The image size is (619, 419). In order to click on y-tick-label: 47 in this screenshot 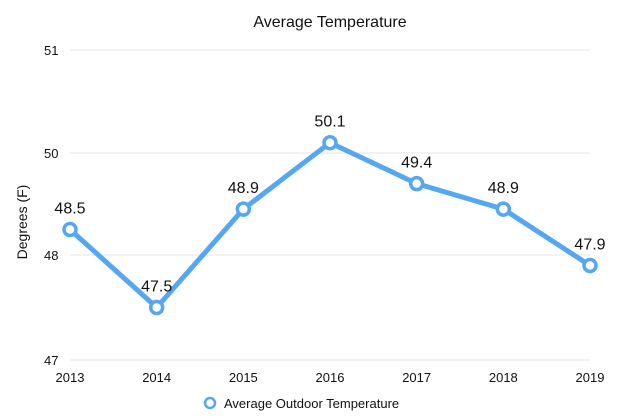, I will do `click(51, 360)`.